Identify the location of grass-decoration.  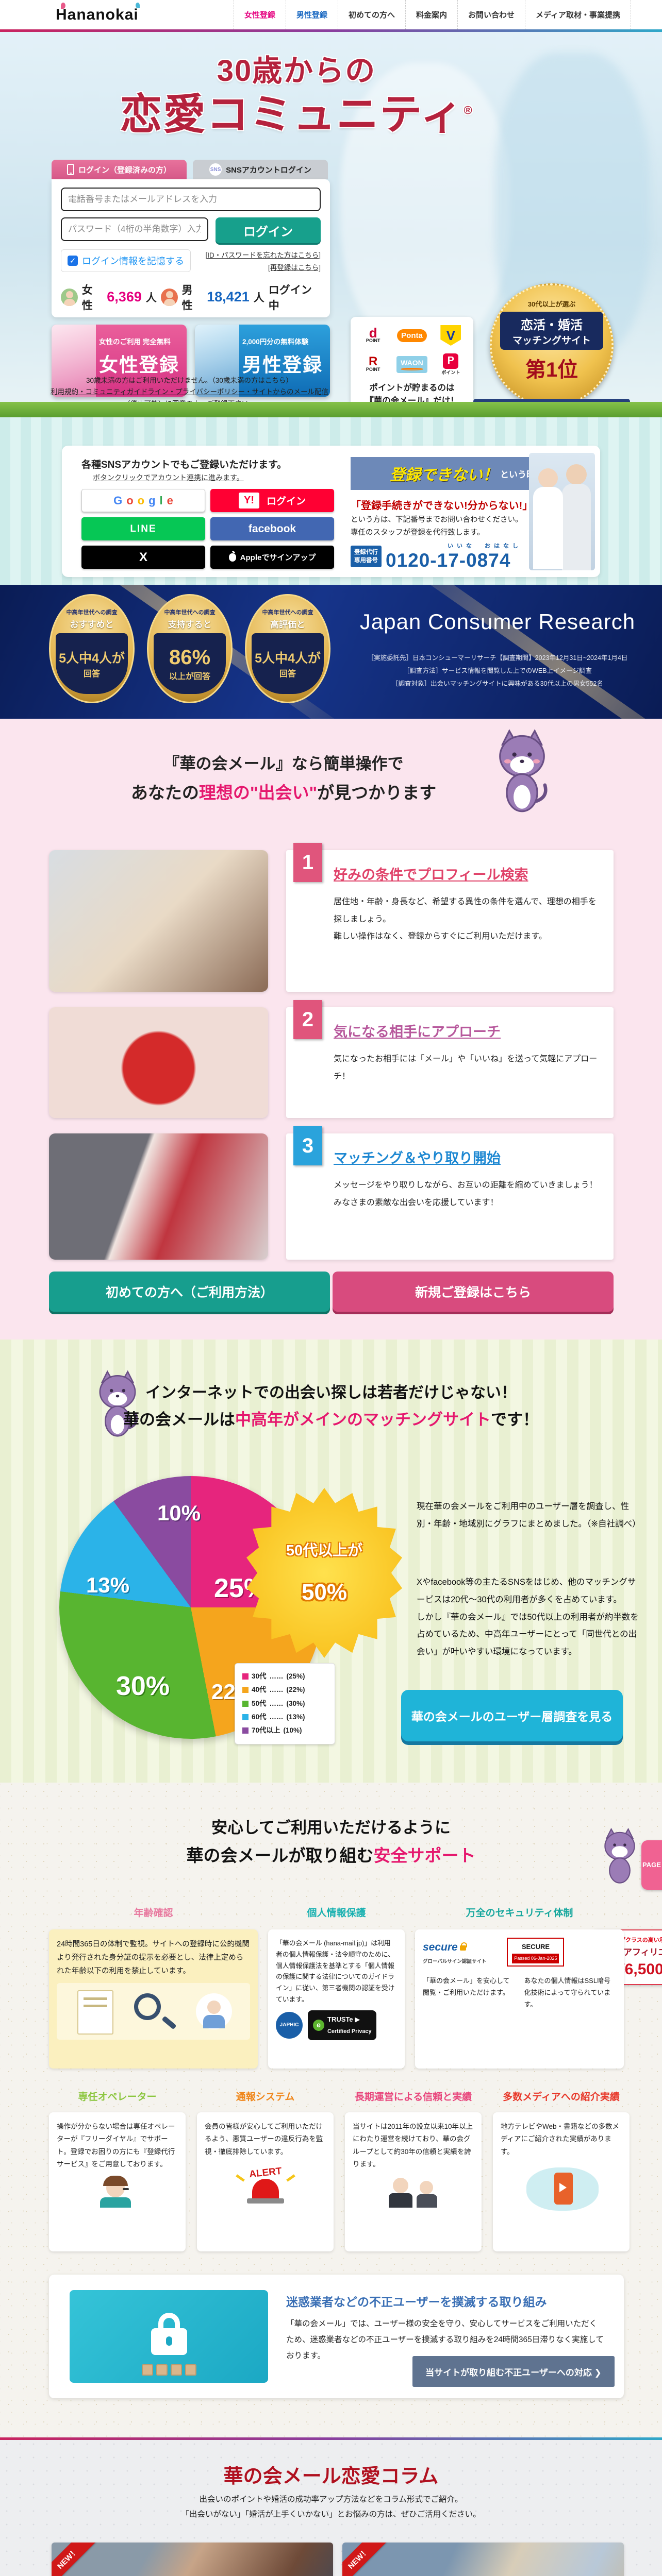
(331, 409).